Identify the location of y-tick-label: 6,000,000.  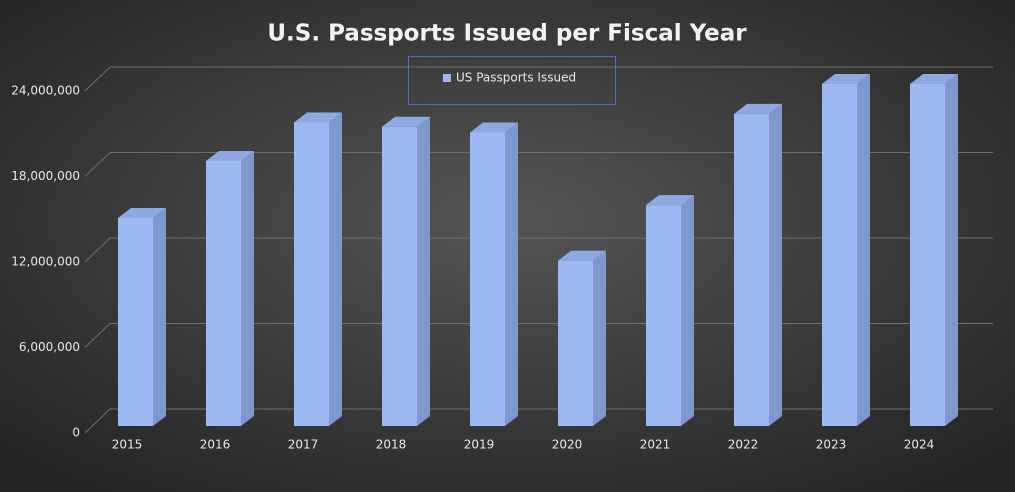
(49, 347).